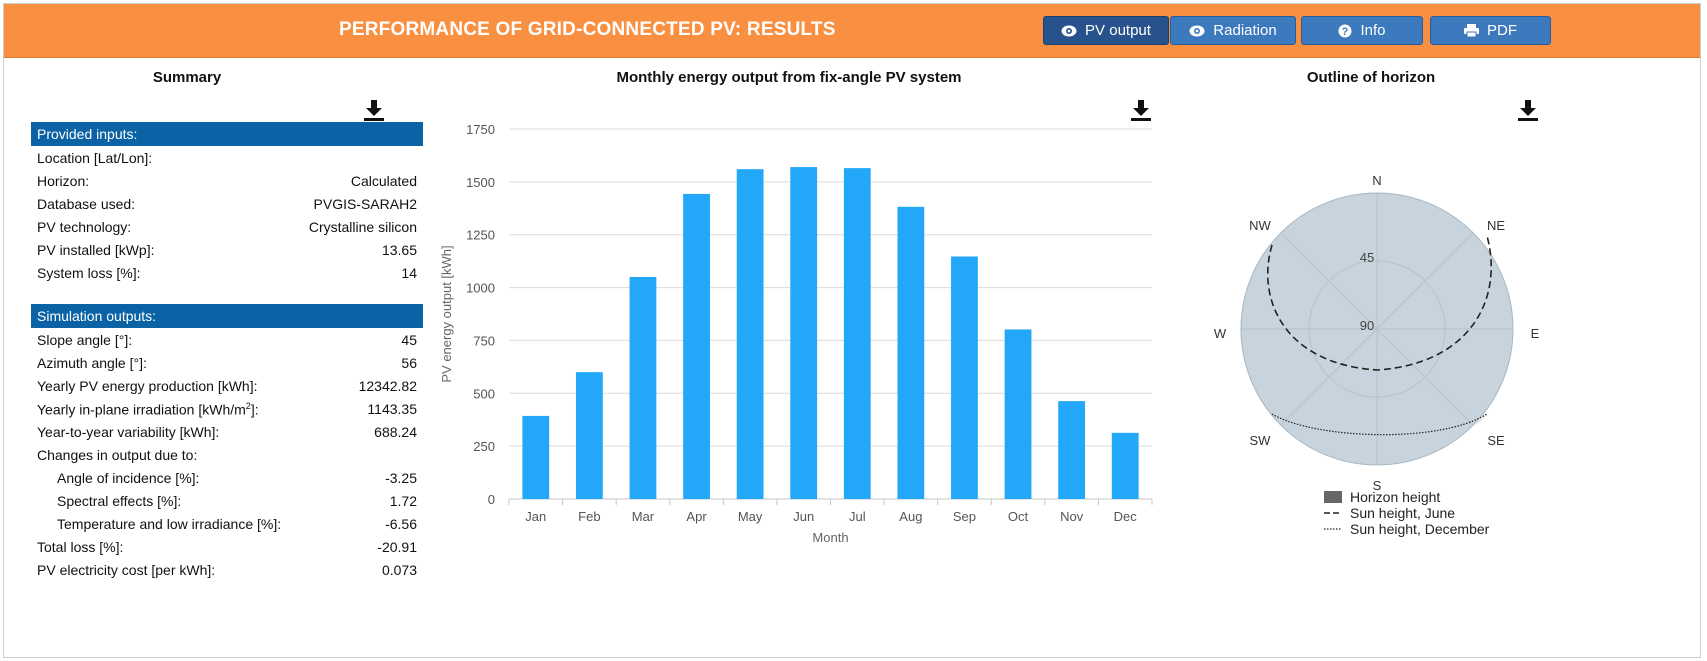  I want to click on summary-row: Location [Lat/Lon]:, so click(224, 160).